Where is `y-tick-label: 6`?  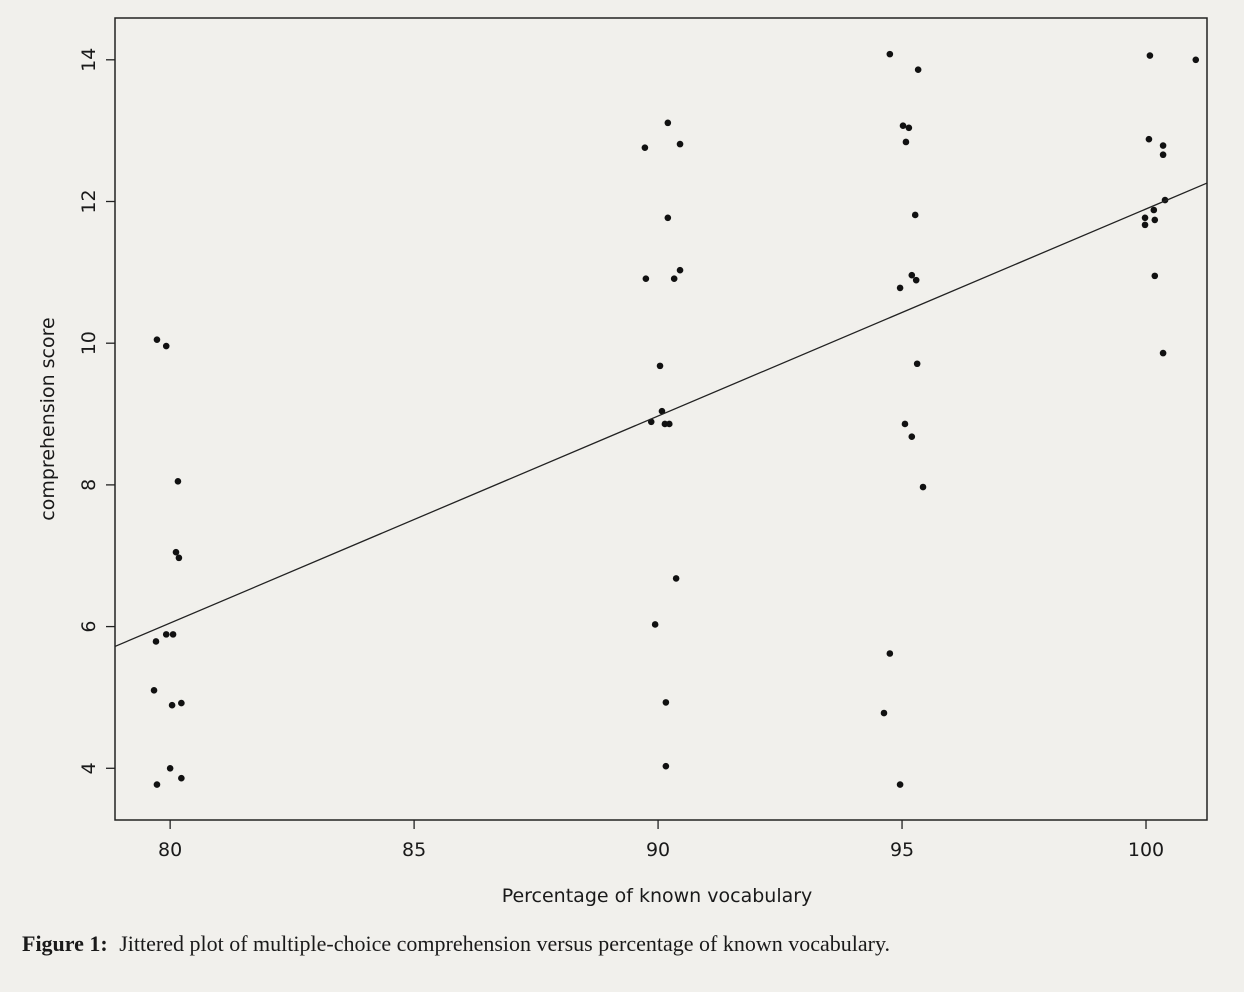
y-tick-label: 6 is located at coordinates (89, 627).